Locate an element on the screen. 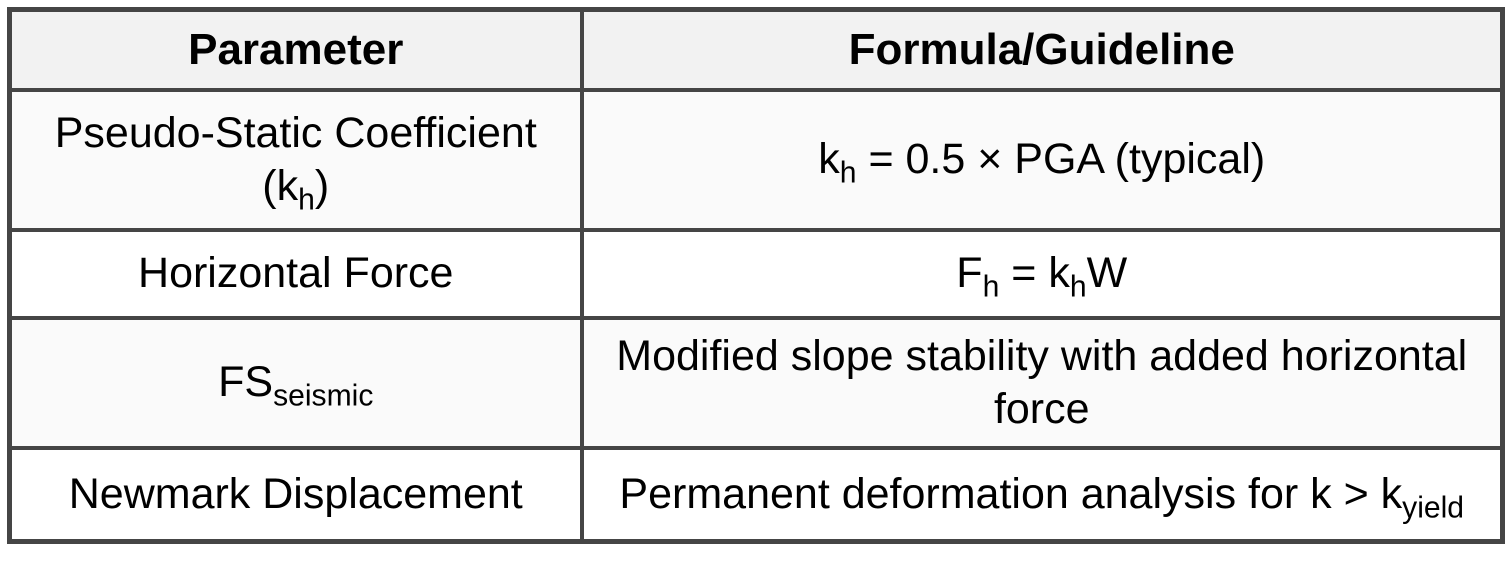 This screenshot has height=567, width=1512. table-header-row: Parameter Formula/Guideline is located at coordinates (756, 49).